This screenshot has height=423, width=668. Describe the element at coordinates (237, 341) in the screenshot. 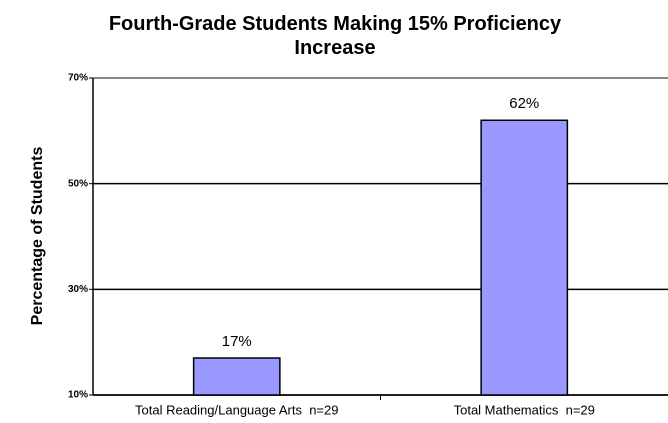

I see `data-label: 17%` at that location.